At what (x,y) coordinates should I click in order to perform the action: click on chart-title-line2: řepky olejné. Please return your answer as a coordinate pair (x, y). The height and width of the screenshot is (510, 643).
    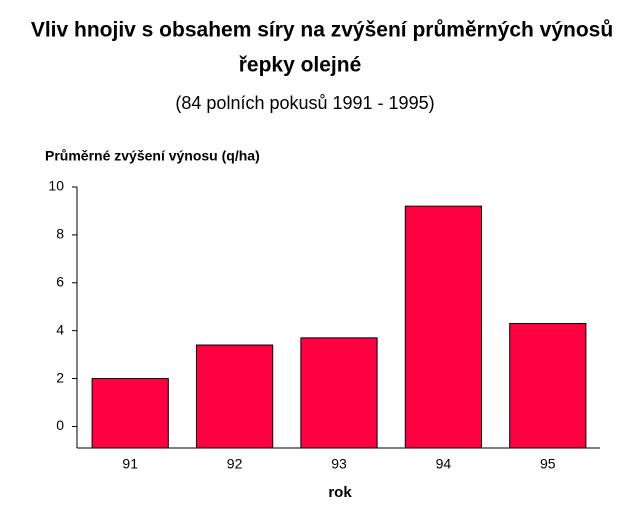
    Looking at the image, I should click on (300, 65).